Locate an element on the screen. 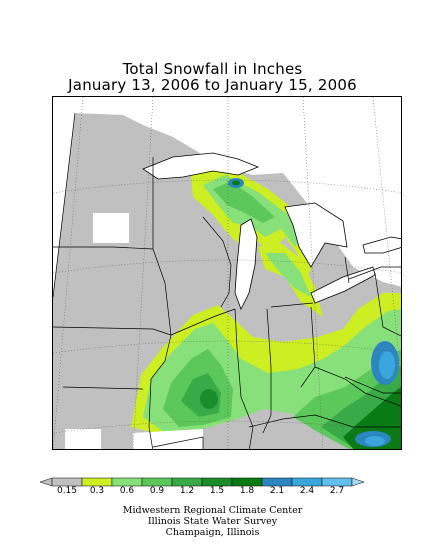 Image resolution: width=425 pixels, height=550 pixels. legend-arrow-low is located at coordinates (46, 482).